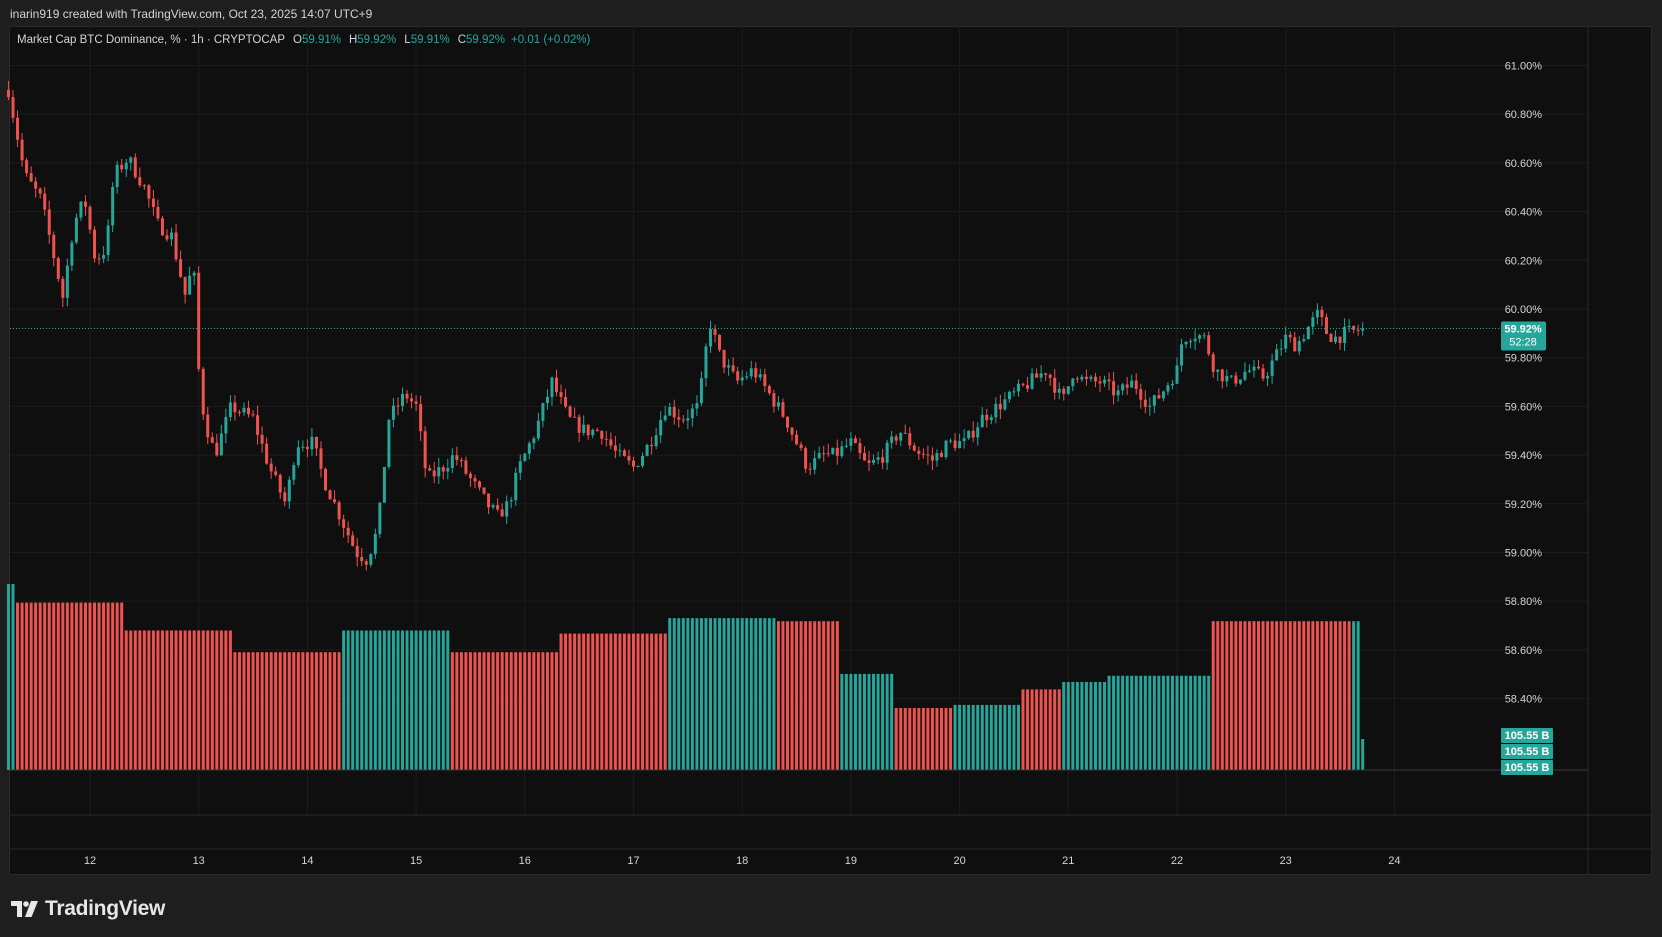 This screenshot has height=937, width=1662. I want to click on change-value: +0.01 (+0.02%), so click(551, 40).